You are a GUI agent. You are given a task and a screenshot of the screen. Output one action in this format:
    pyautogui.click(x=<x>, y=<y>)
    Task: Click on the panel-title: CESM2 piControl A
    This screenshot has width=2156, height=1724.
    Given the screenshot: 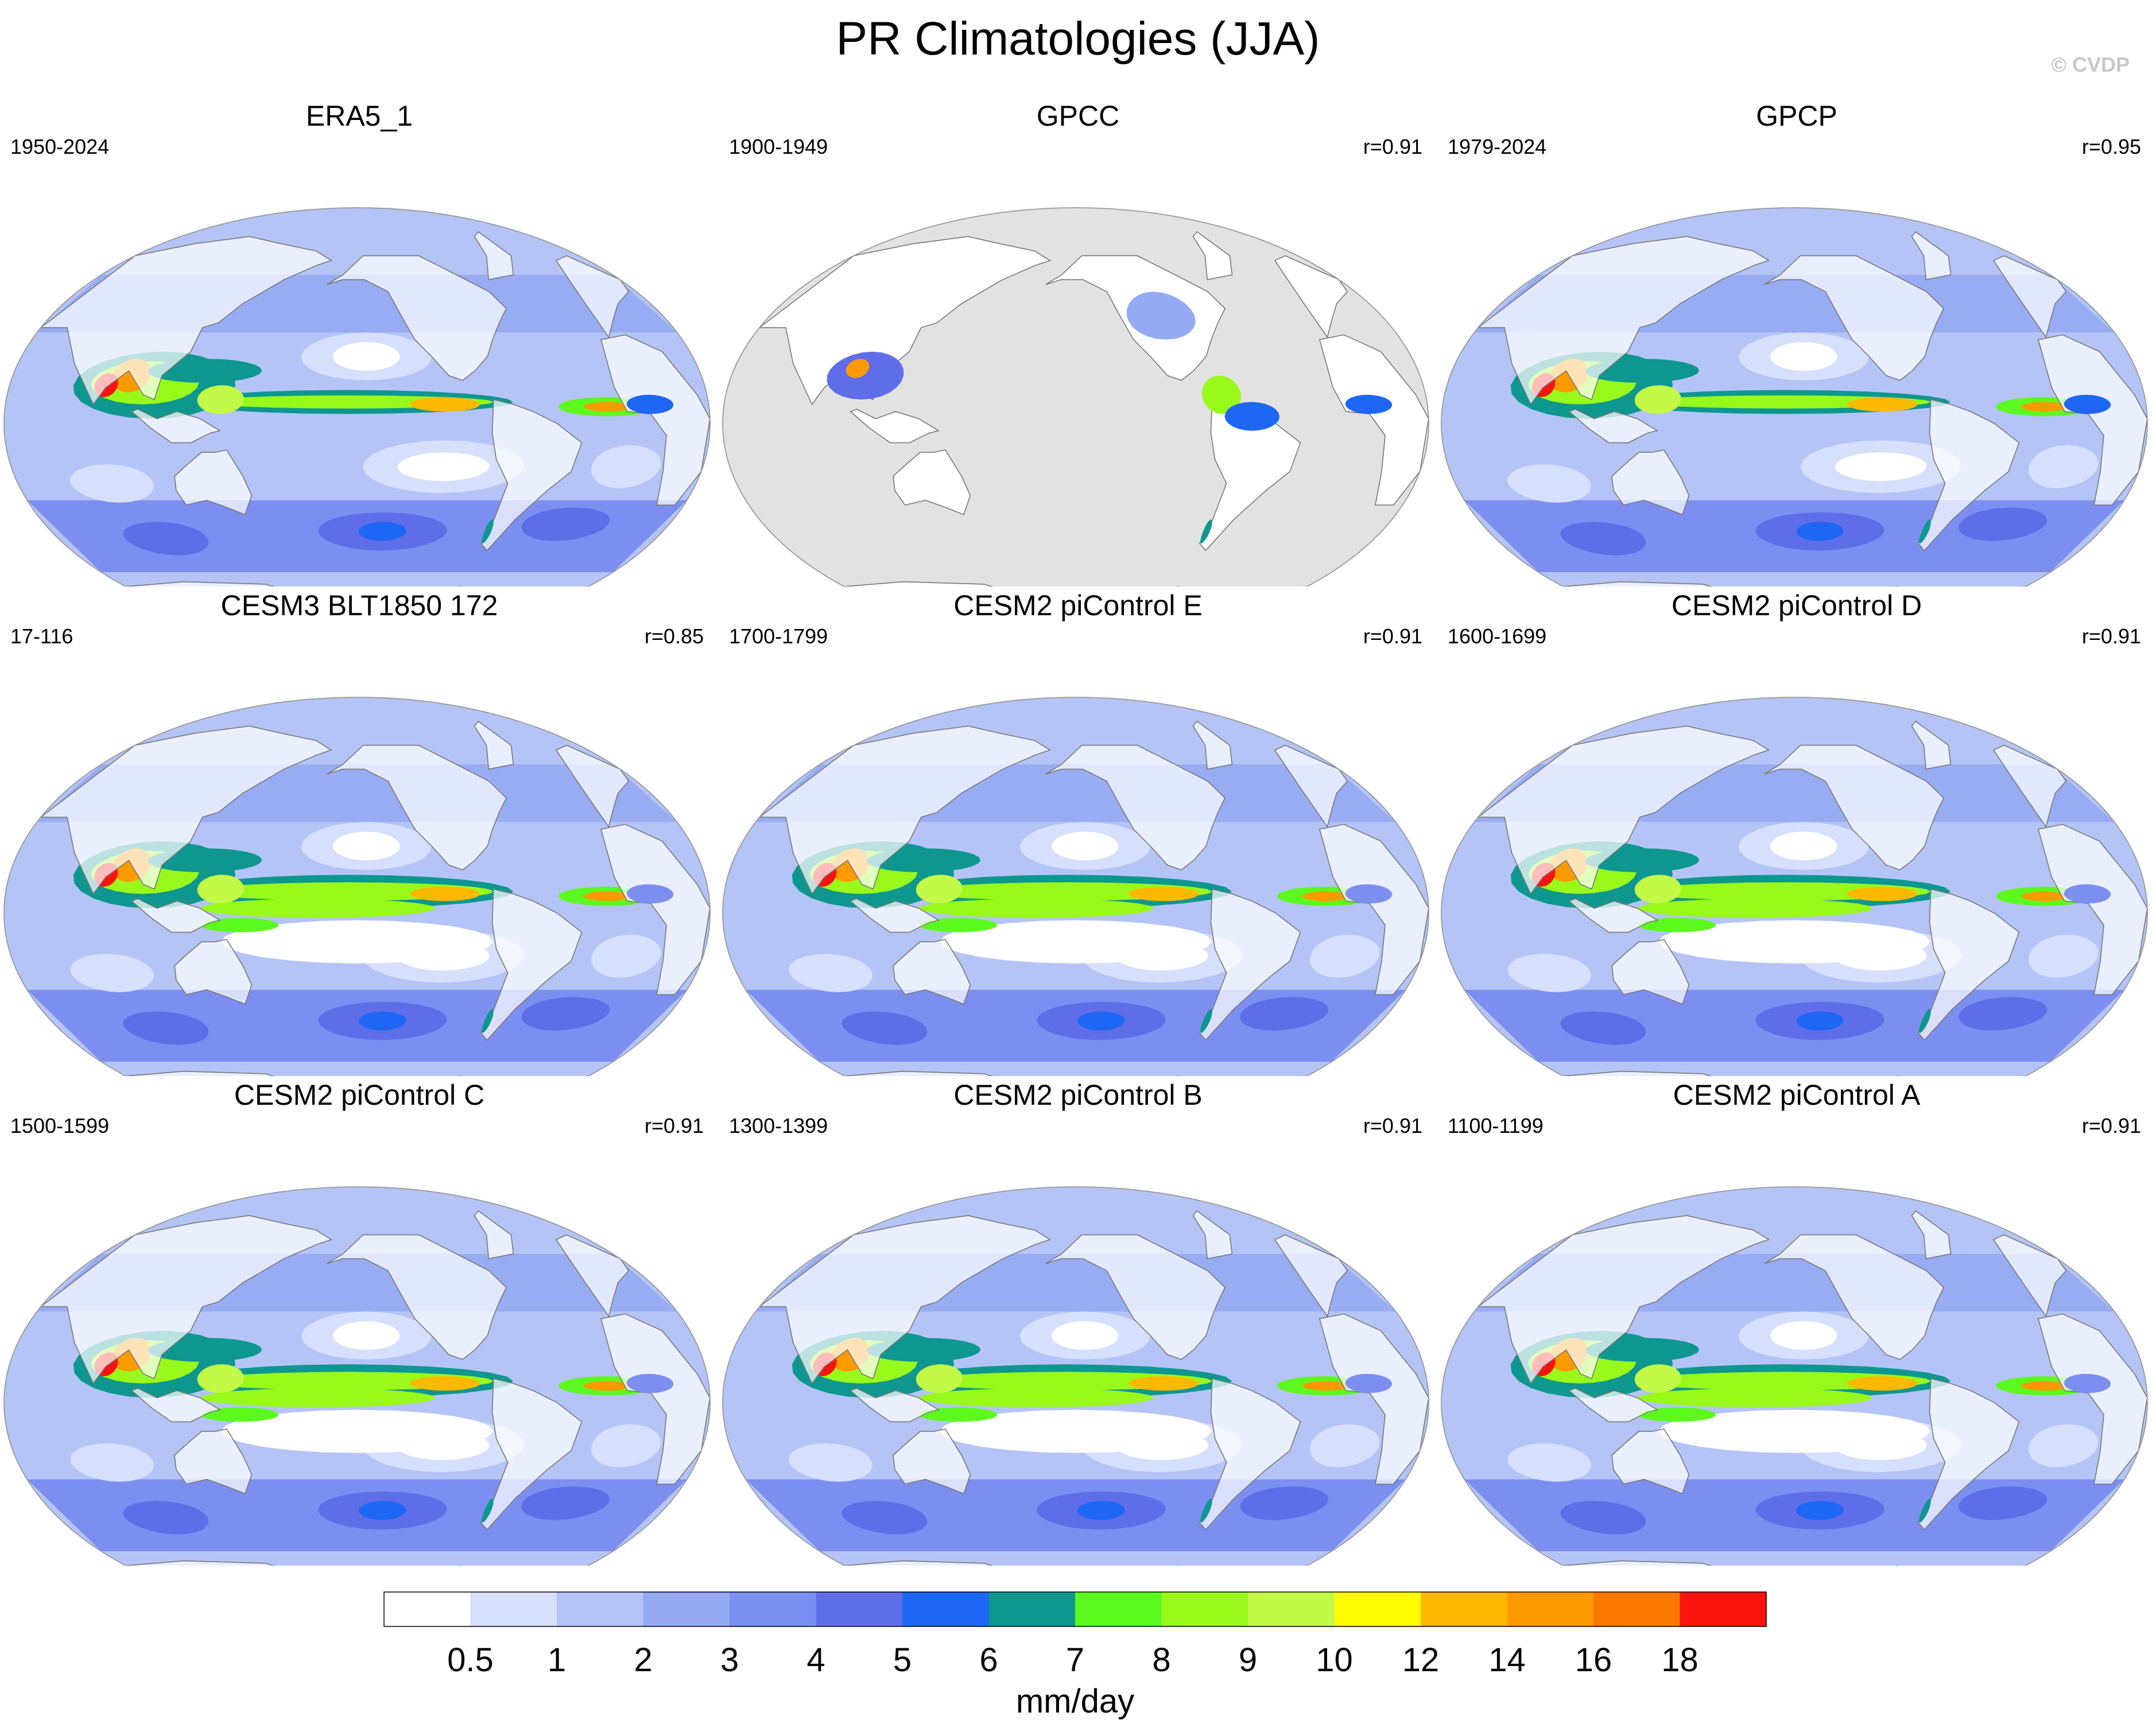 What is the action you would take?
    pyautogui.click(x=1797, y=1095)
    